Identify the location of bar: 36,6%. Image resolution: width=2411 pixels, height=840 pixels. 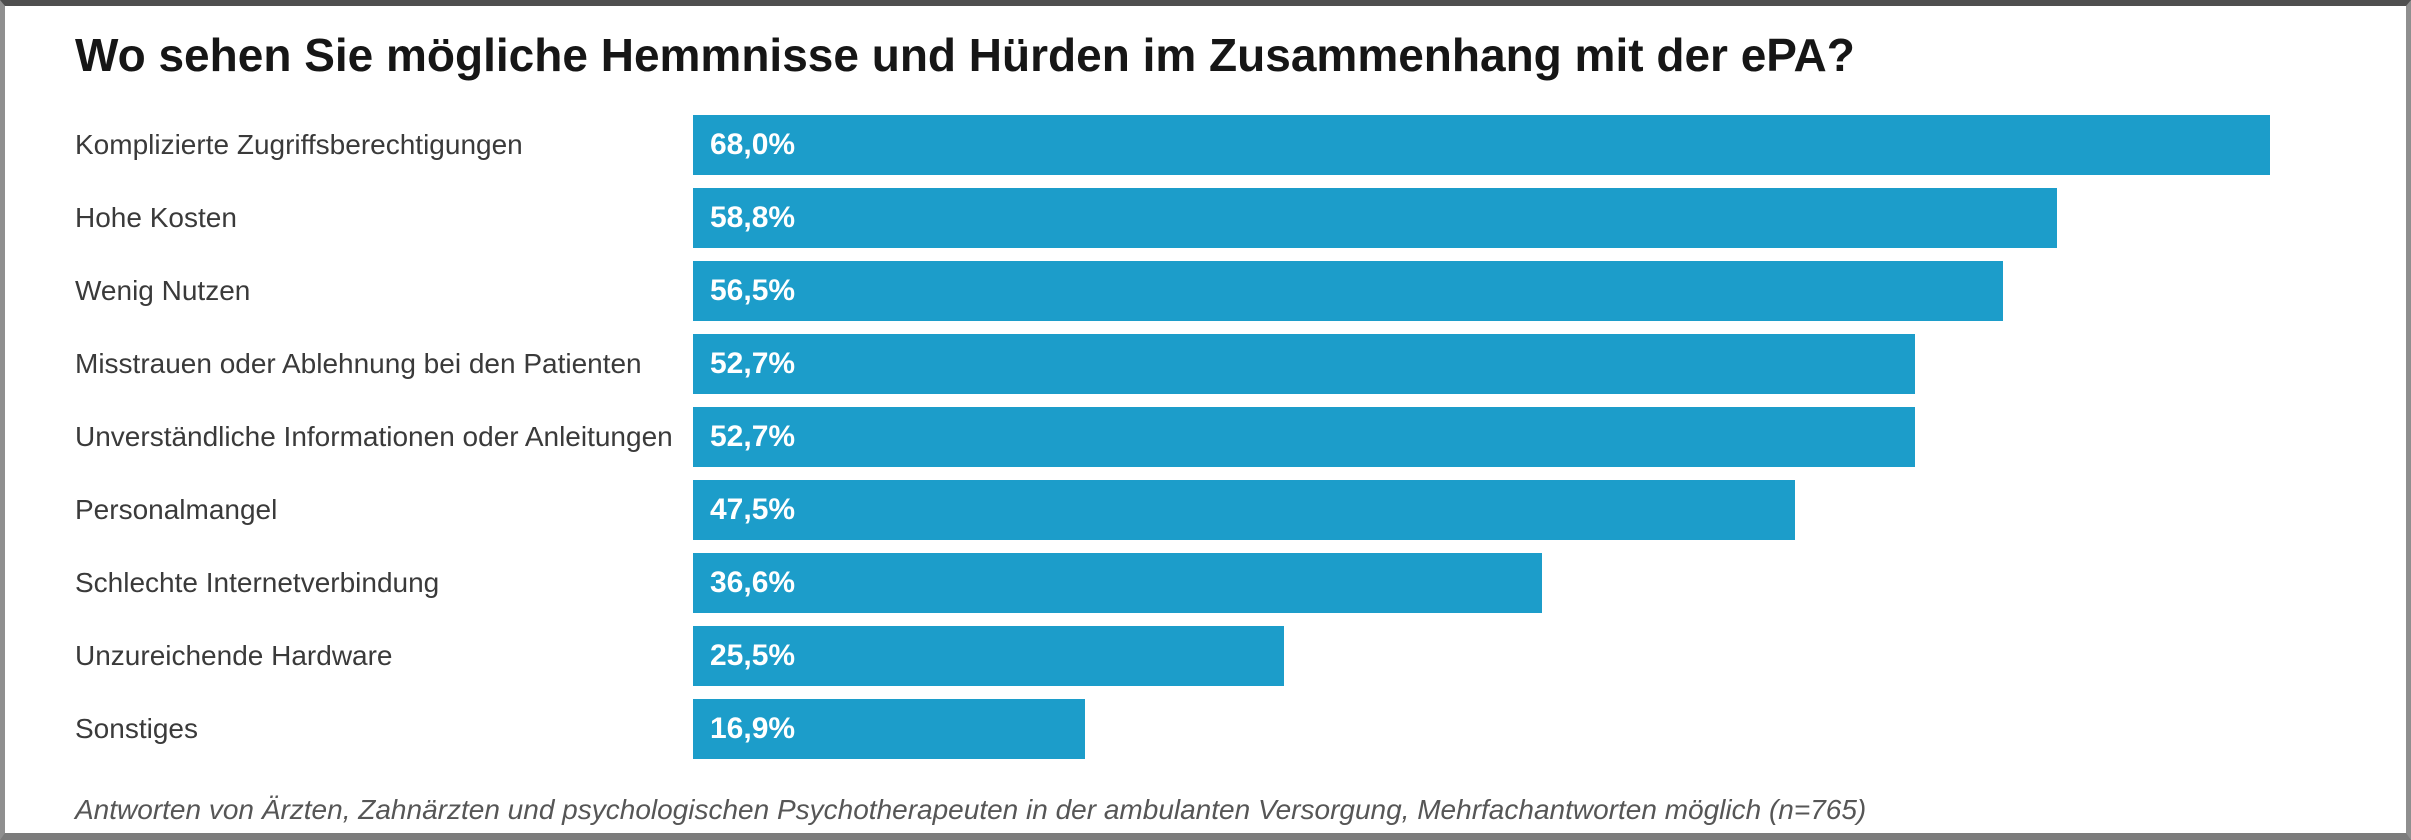
(1117, 583).